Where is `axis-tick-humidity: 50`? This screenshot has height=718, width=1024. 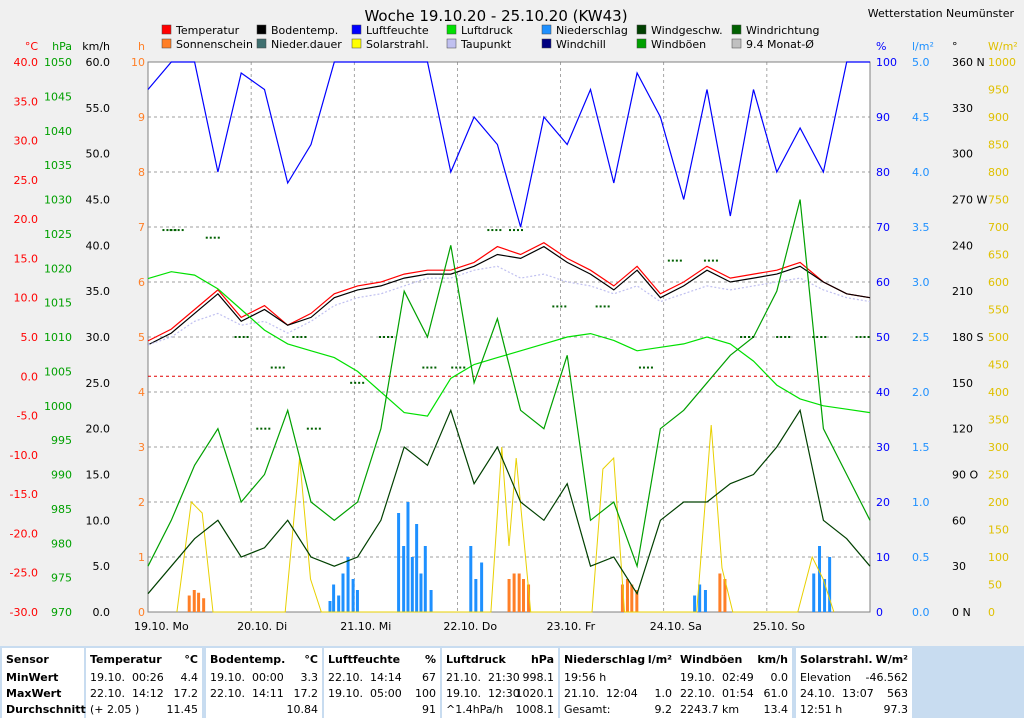
axis-tick-humidity: 50 is located at coordinates (883, 337).